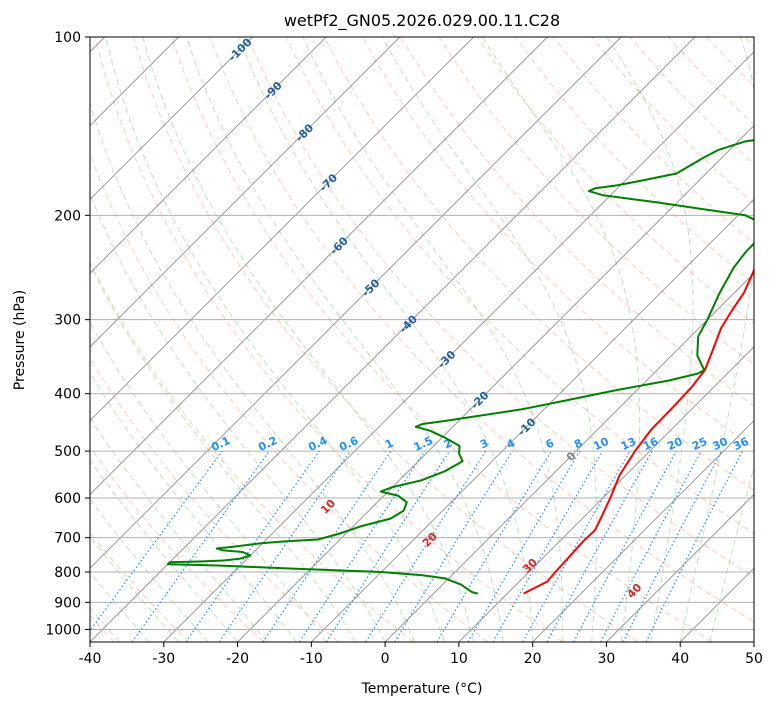 The height and width of the screenshot is (712, 775). I want to click on y-tick-label: 200, so click(67, 216).